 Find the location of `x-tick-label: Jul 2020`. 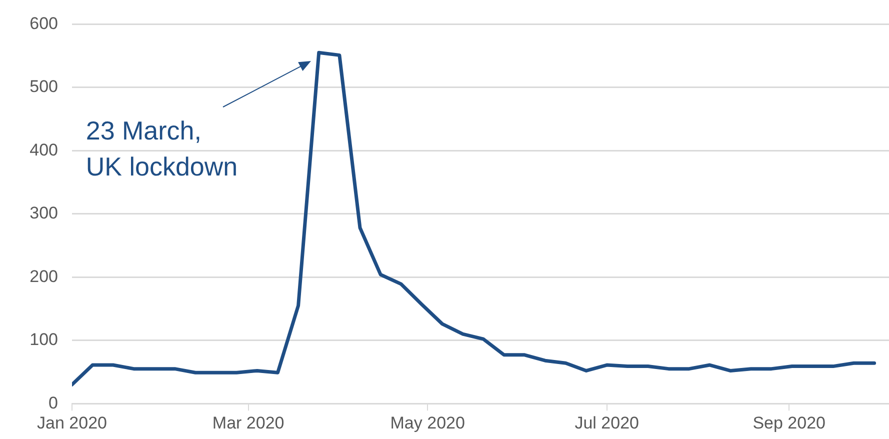

x-tick-label: Jul 2020 is located at coordinates (607, 422).